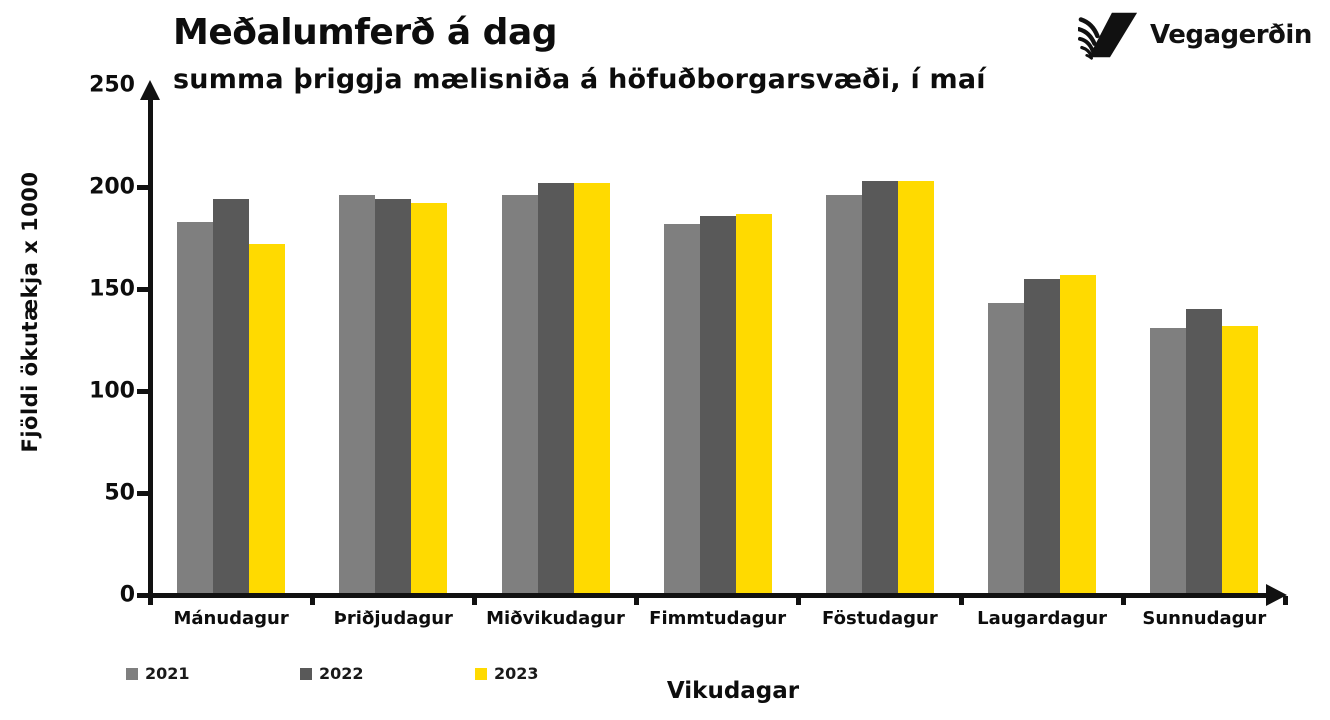  What do you see at coordinates (1240, 460) in the screenshot?
I see `bar-2023-sunnudagur` at bounding box center [1240, 460].